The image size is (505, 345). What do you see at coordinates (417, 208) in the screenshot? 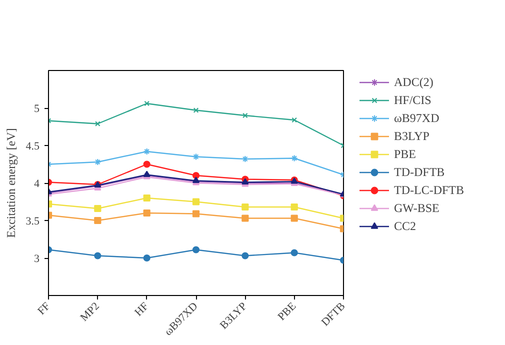
I see `legend-label: GW-BSE` at bounding box center [417, 208].